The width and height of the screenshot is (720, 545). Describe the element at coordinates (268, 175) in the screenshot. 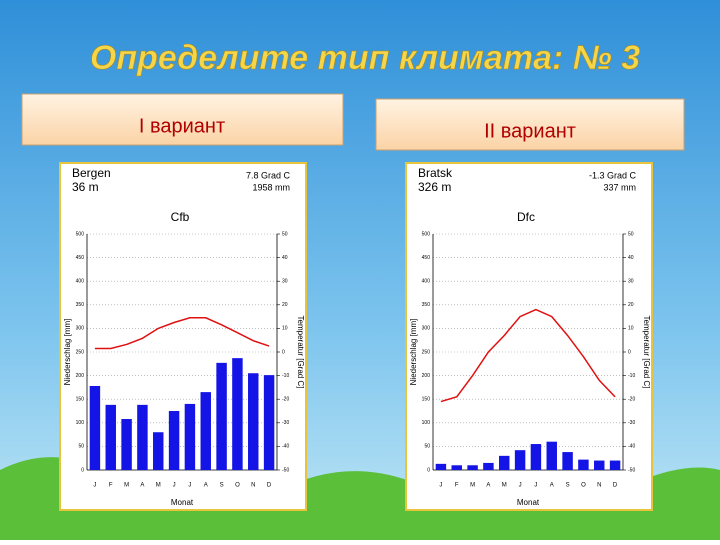

I see `annual-temperature: 7.8 Grad C` at that location.